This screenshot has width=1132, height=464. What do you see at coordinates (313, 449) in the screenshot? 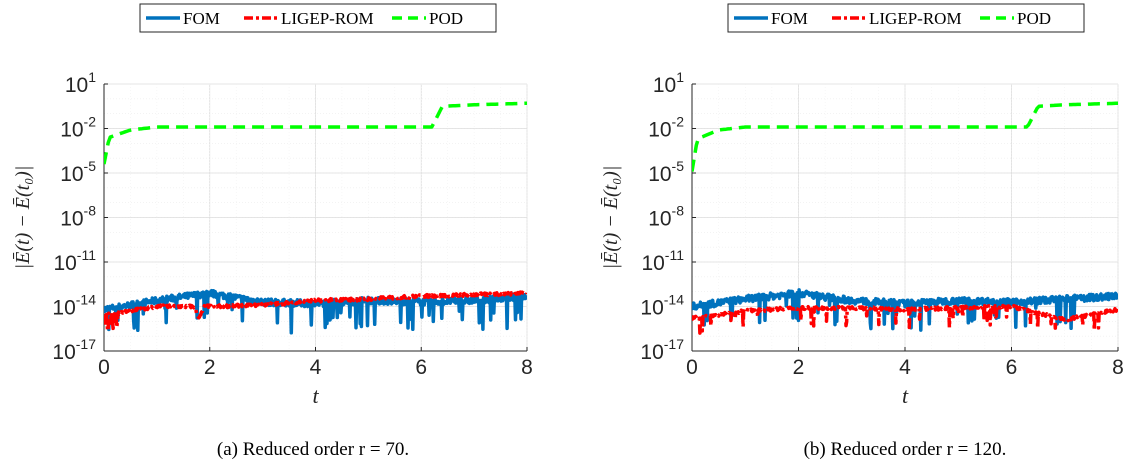
I see `figure-caption: (a) Reduced order r = 70.` at bounding box center [313, 449].